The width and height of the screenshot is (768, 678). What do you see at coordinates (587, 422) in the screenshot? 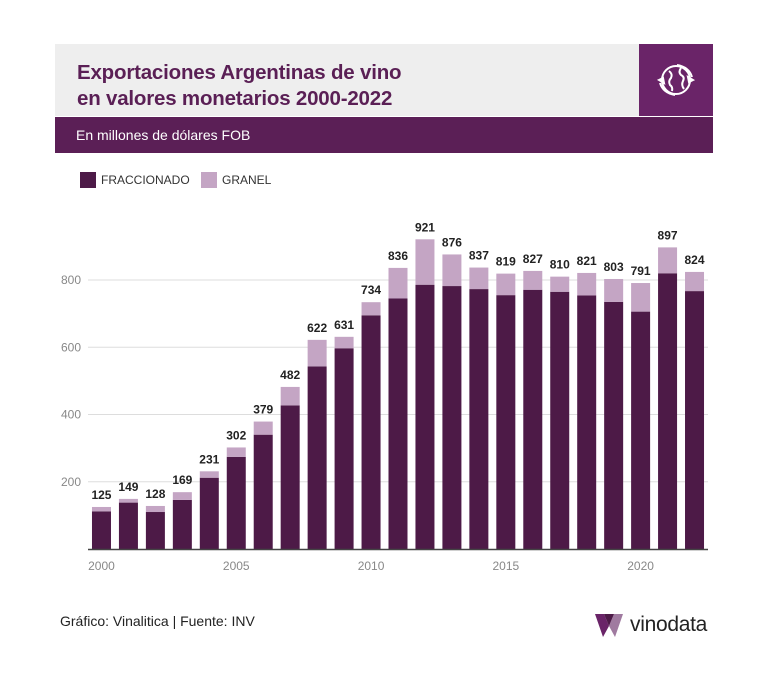
I see `bar-fraccionado-2018` at bounding box center [587, 422].